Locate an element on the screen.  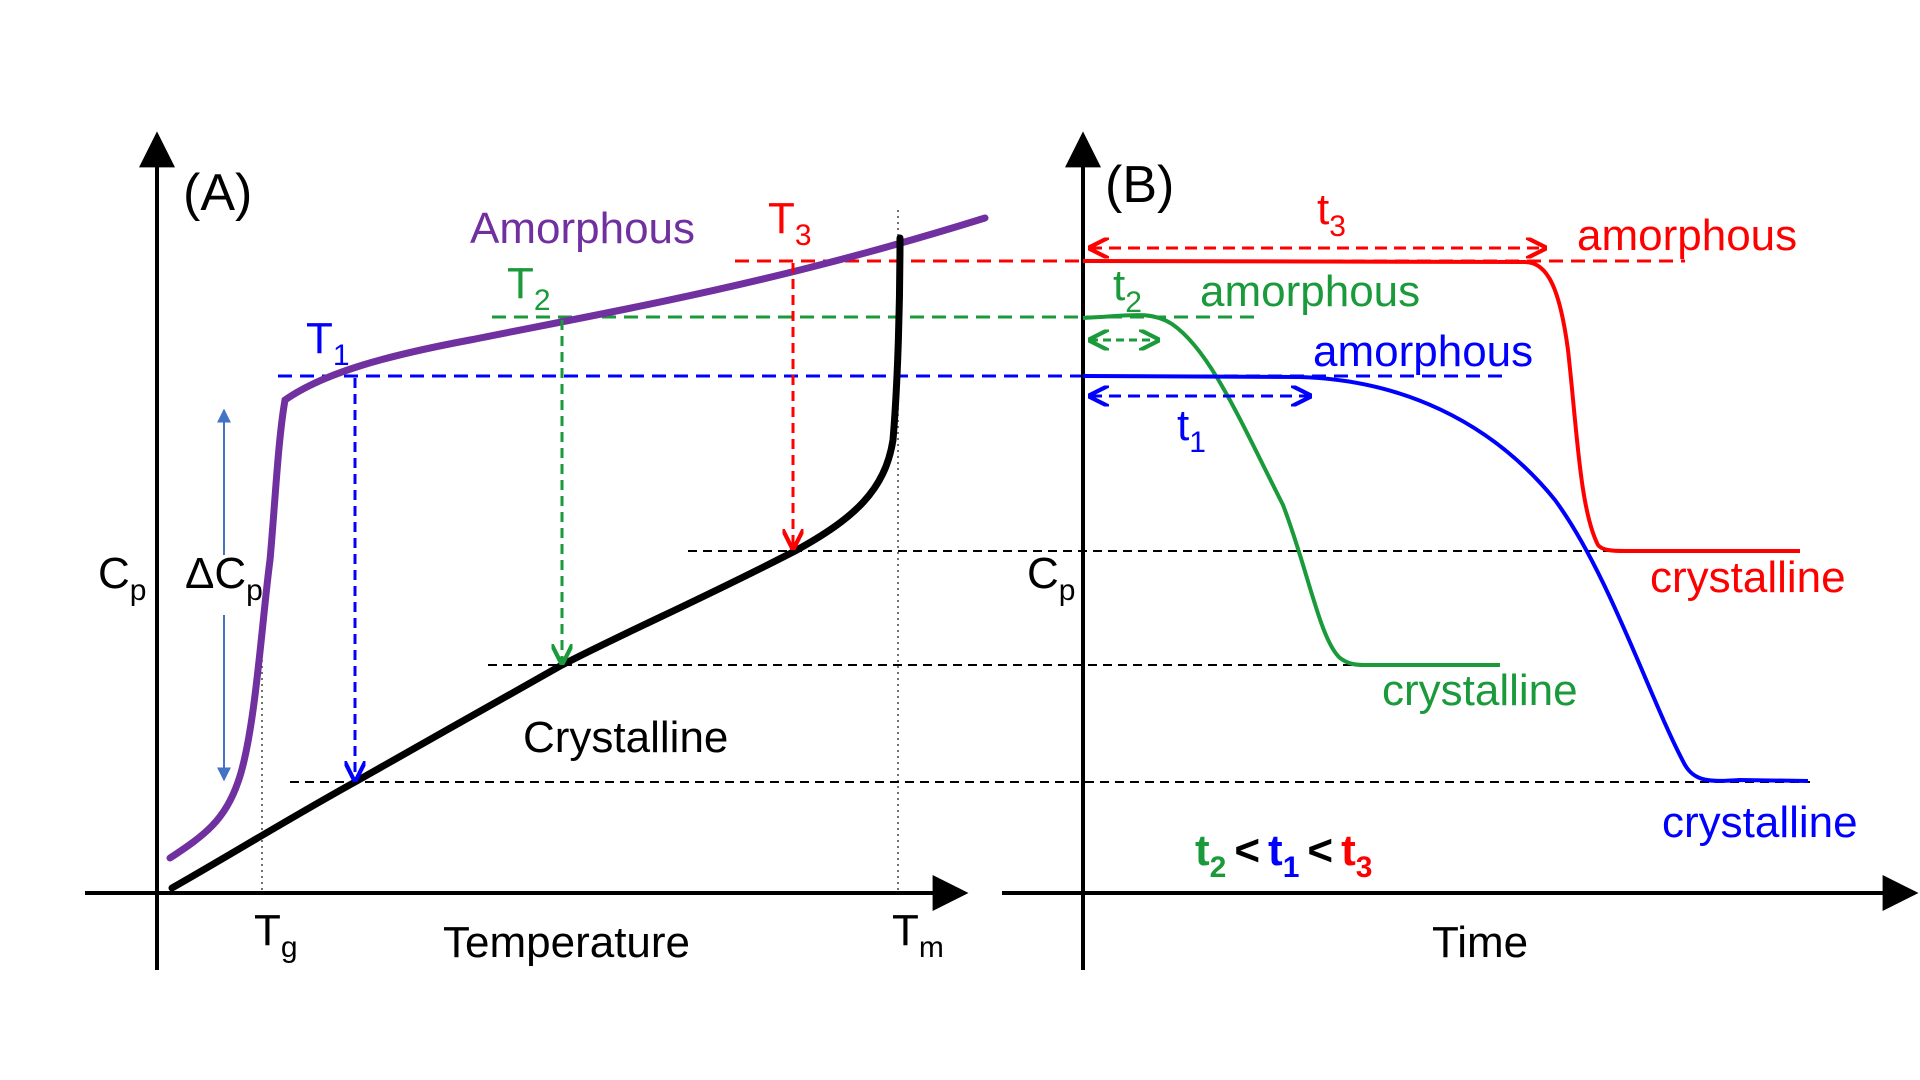
t2-curve is located at coordinates (1291, 490).